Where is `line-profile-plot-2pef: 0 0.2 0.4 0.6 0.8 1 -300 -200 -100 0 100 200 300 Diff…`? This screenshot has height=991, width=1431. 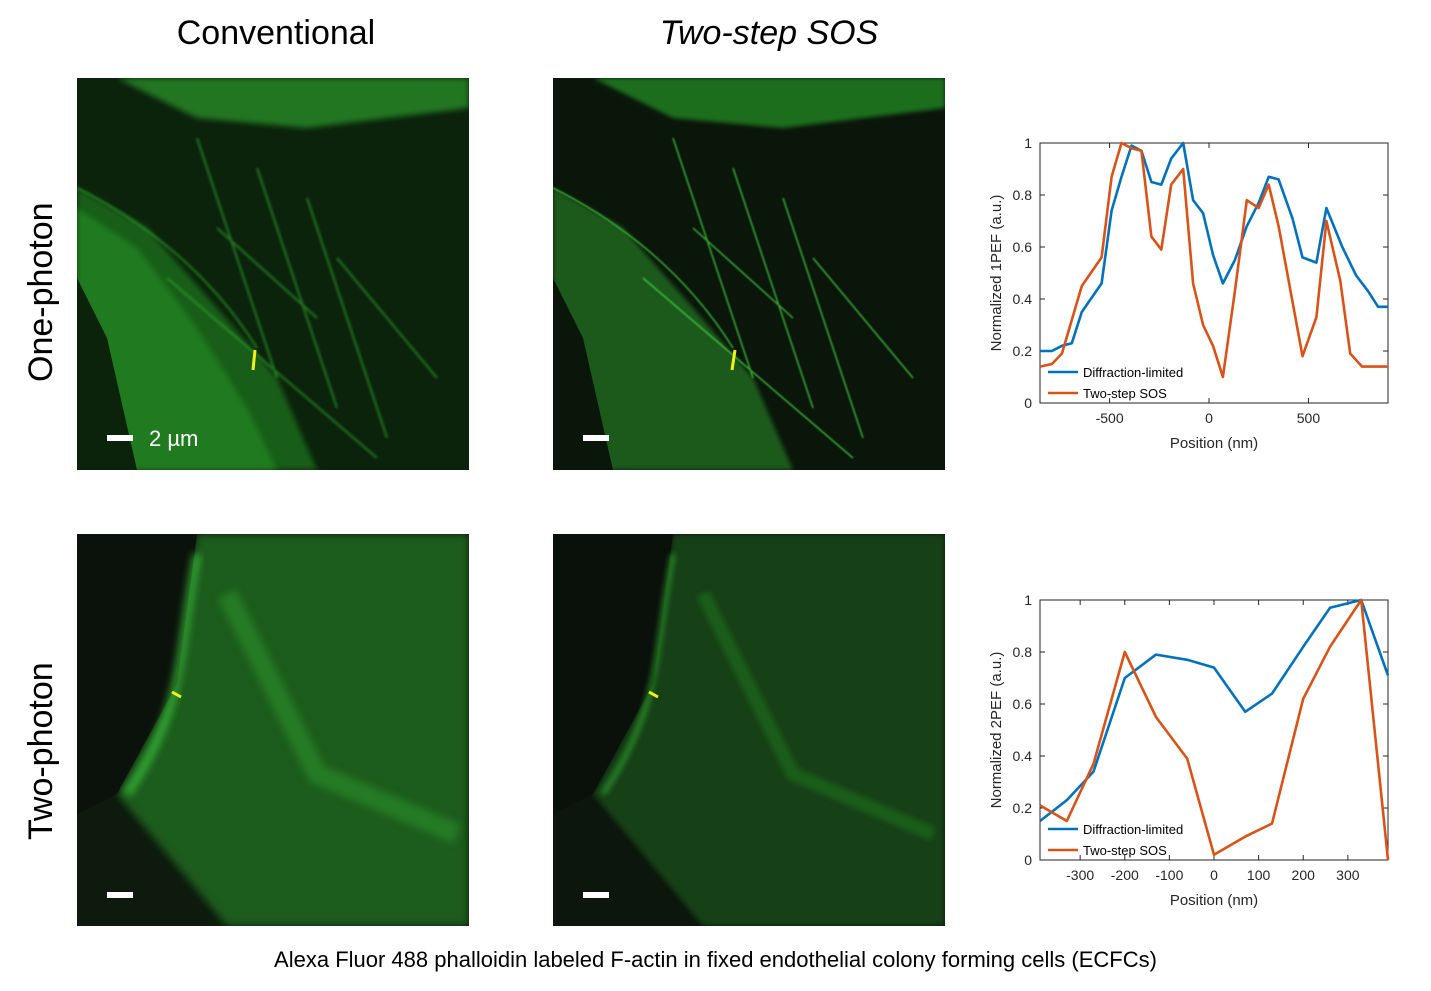
line-profile-plot-2pef: 0 0.2 0.4 0.6 0.8 1 -300 -200 -100 0 100 200 300 Diff… is located at coordinates (1194, 754).